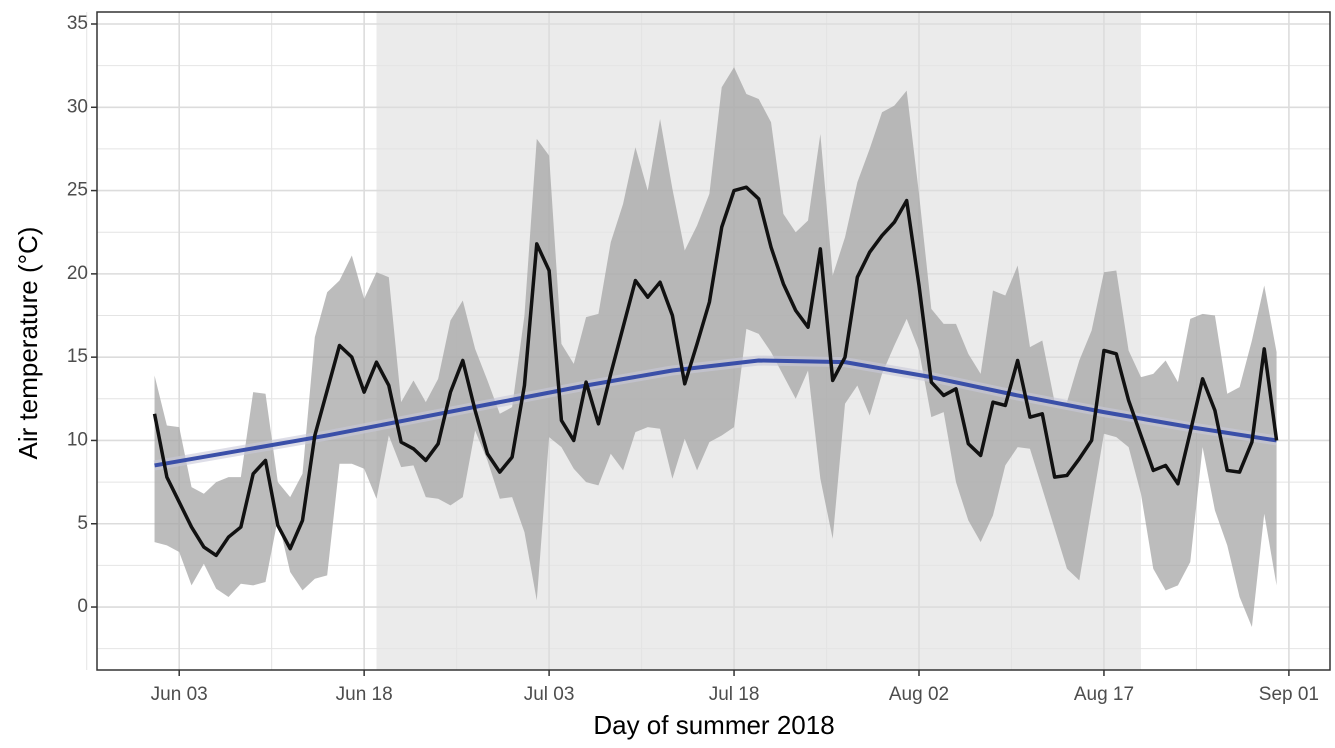 The width and height of the screenshot is (1335, 748). I want to click on x-tick-label: Jul 03, so click(549, 694).